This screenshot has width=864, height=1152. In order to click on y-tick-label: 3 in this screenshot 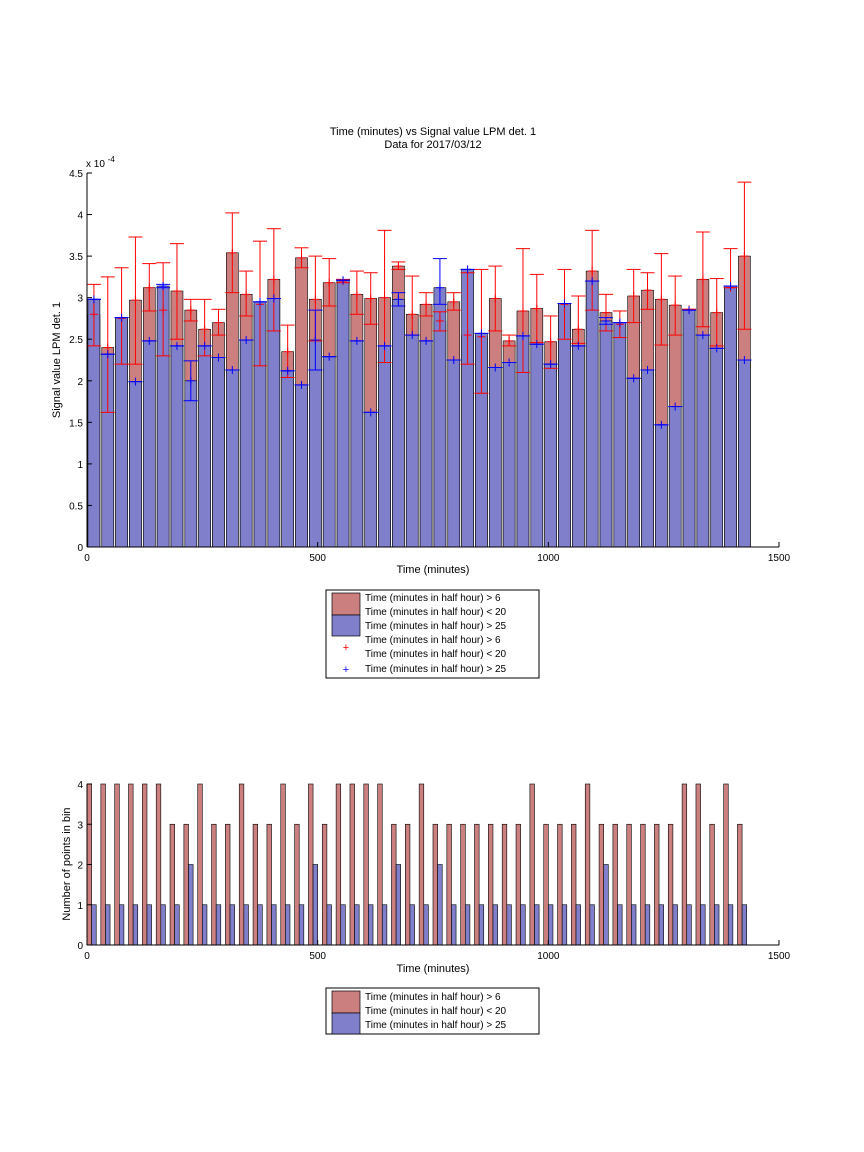, I will do `click(80, 825)`.